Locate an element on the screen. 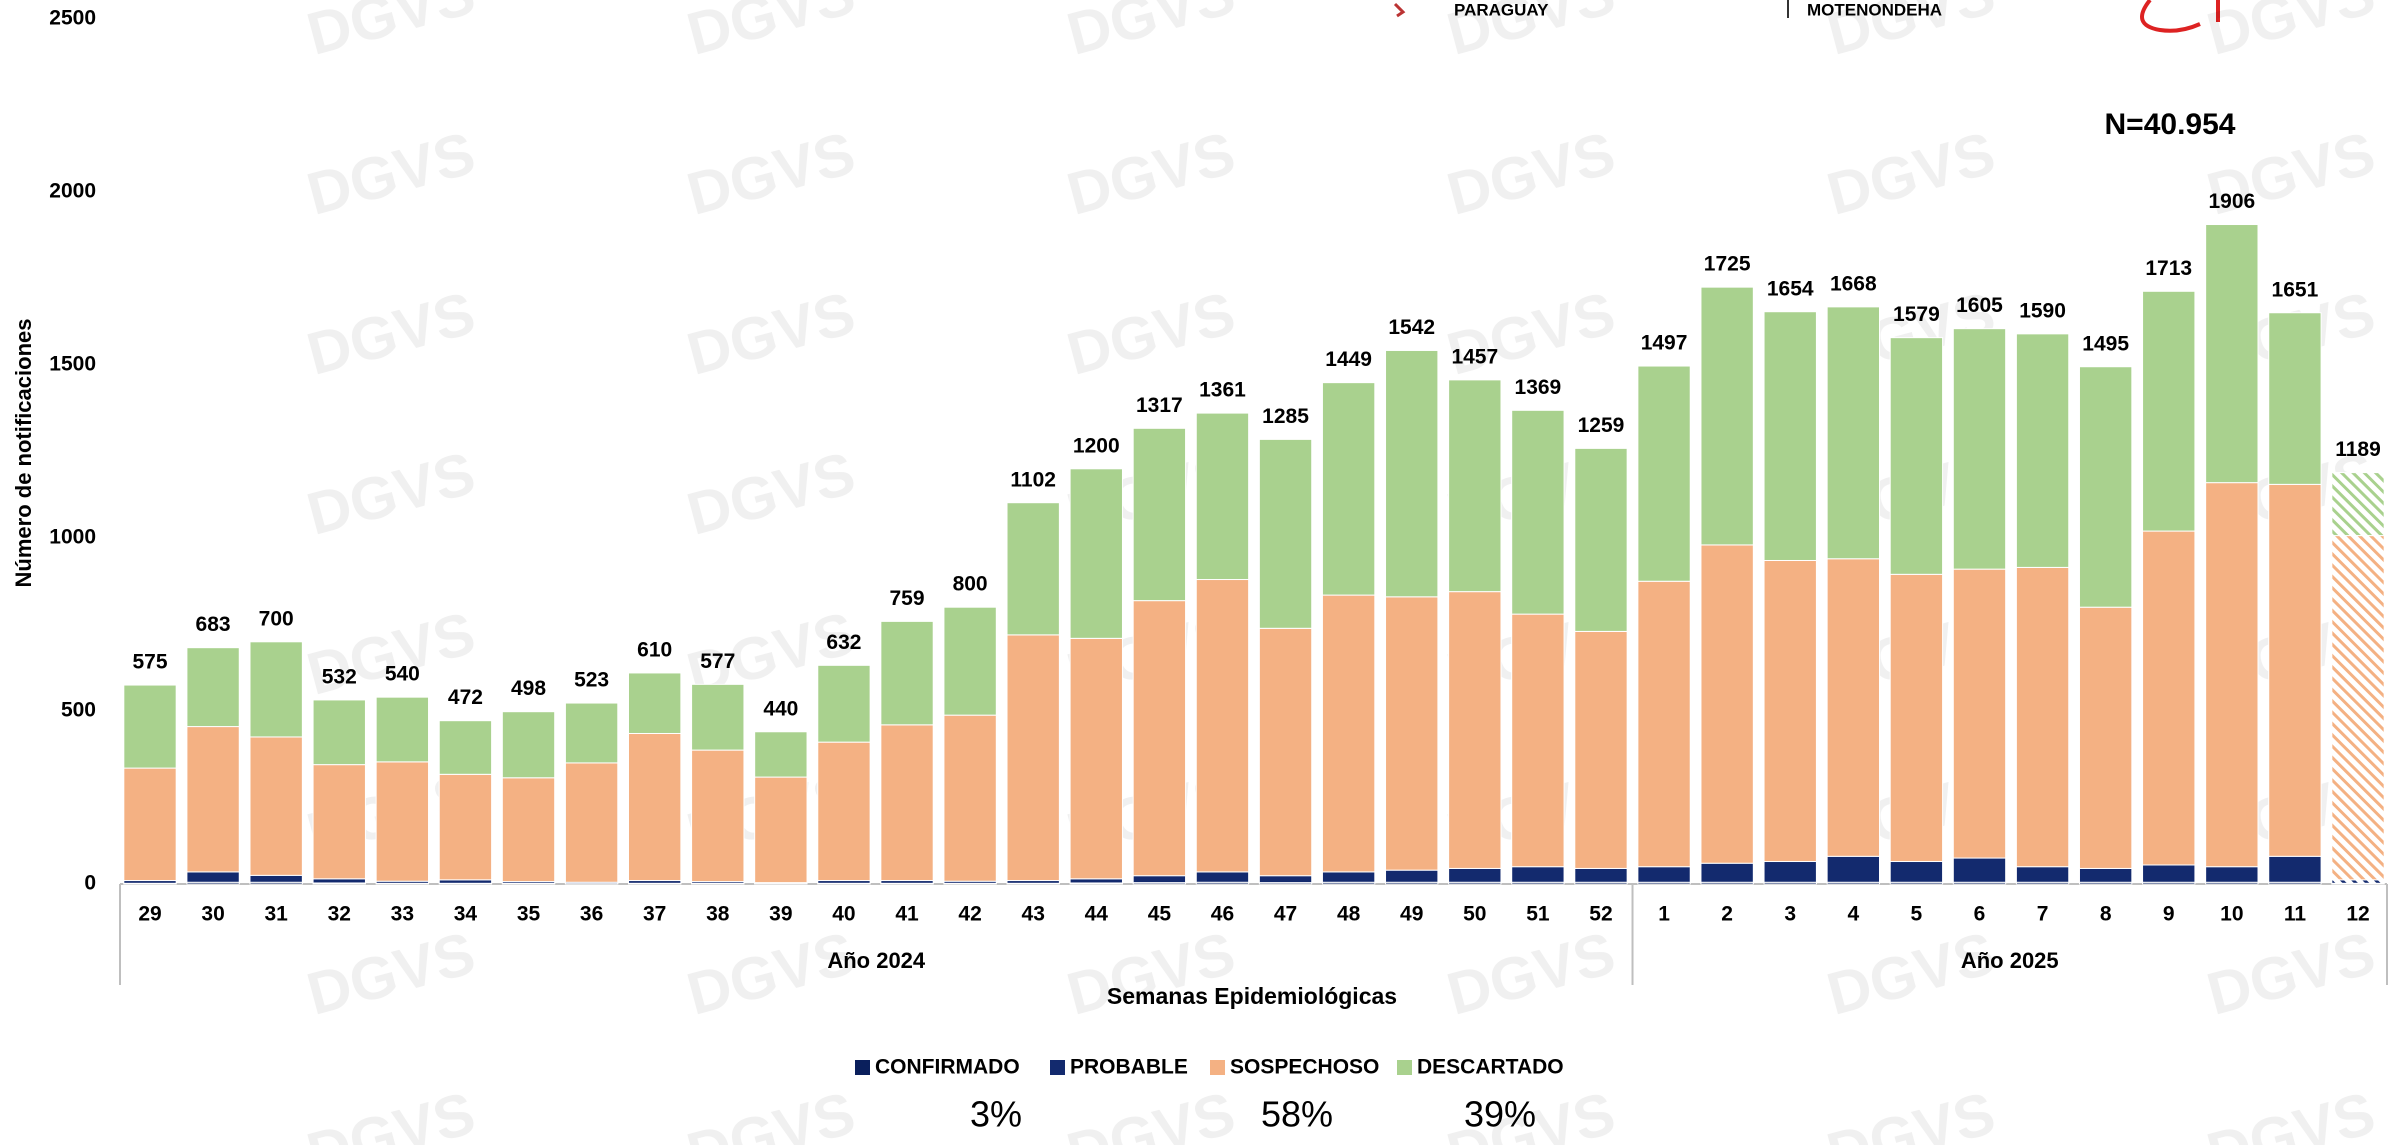  x-tick-label: 30 is located at coordinates (212, 914).